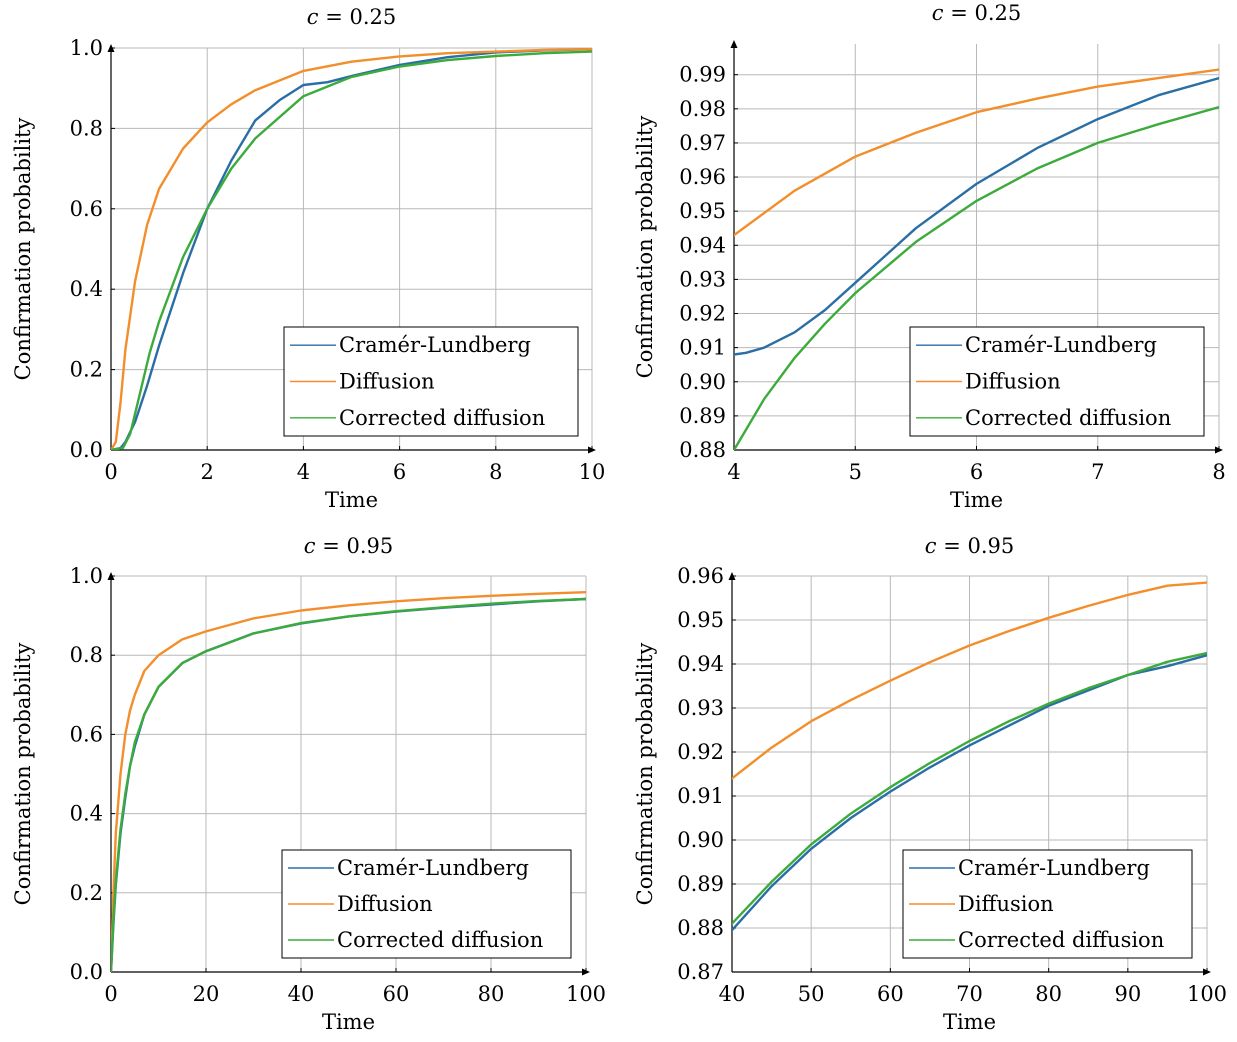 This screenshot has width=1237, height=1042. I want to click on x-tick-label: 10, so click(592, 472).